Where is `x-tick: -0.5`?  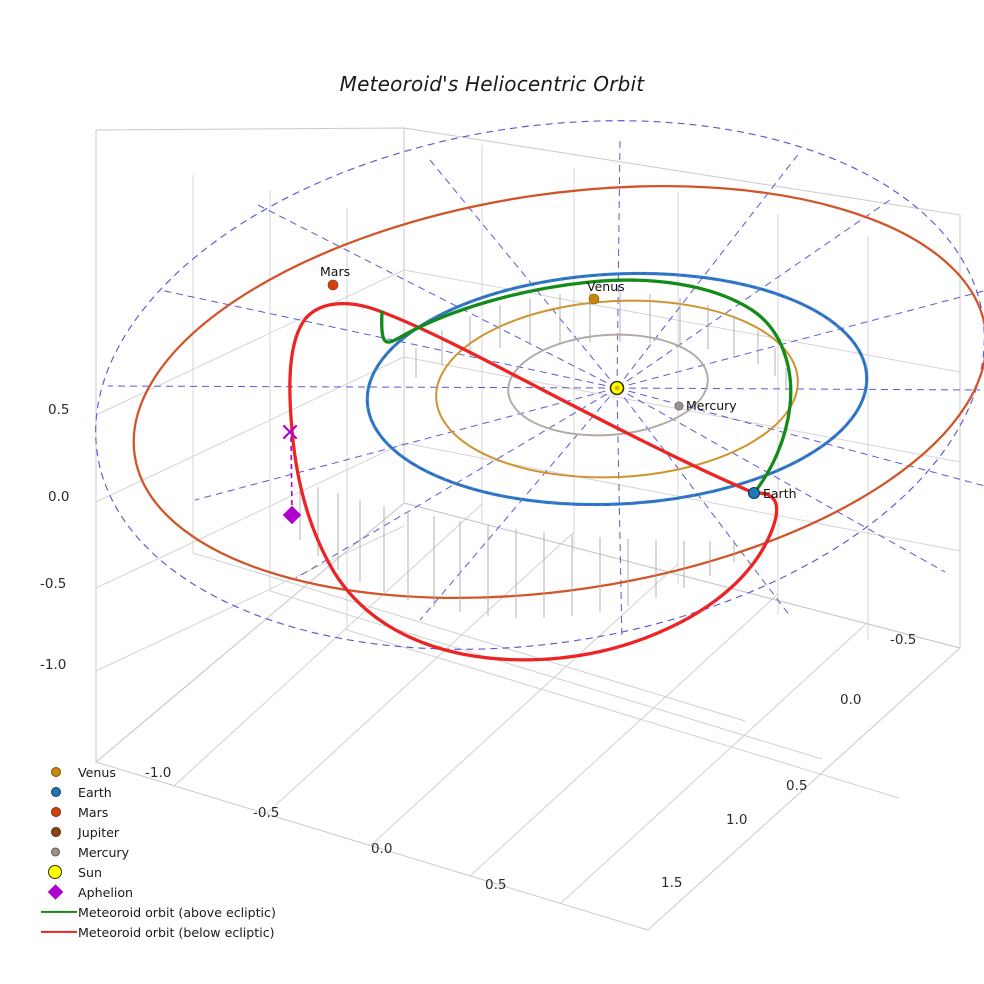 x-tick: -0.5 is located at coordinates (266, 813).